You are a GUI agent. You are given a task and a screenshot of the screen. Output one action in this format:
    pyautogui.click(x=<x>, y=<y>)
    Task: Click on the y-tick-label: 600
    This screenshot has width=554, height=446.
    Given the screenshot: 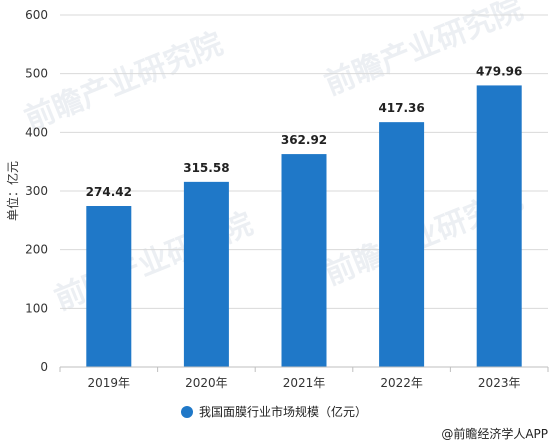 What is the action you would take?
    pyautogui.click(x=36, y=15)
    